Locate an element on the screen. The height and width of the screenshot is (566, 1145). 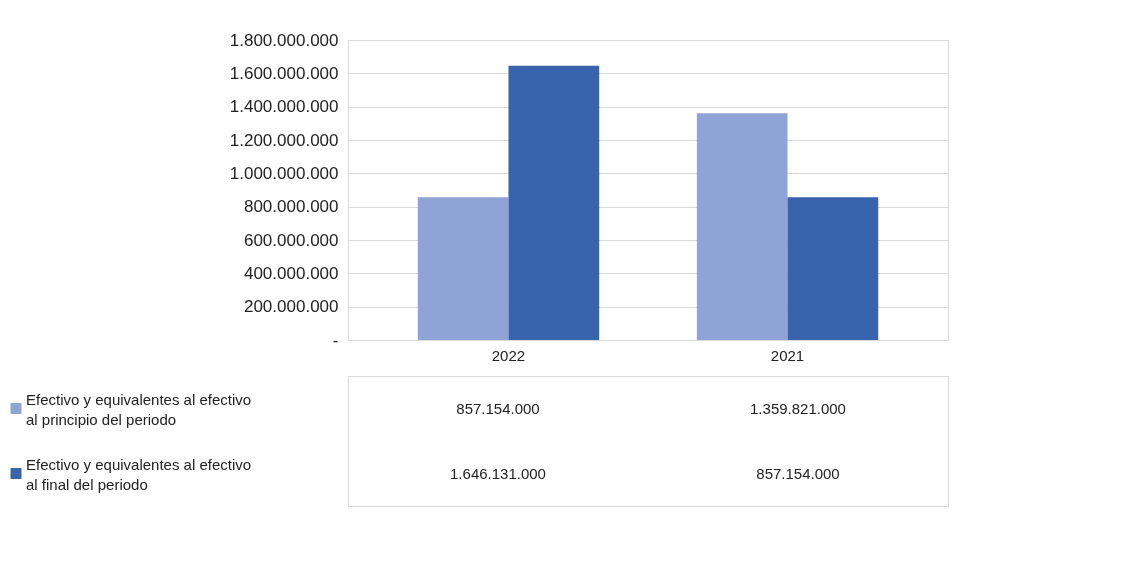
y-tick-label: 600.000.000 is located at coordinates (291, 240).